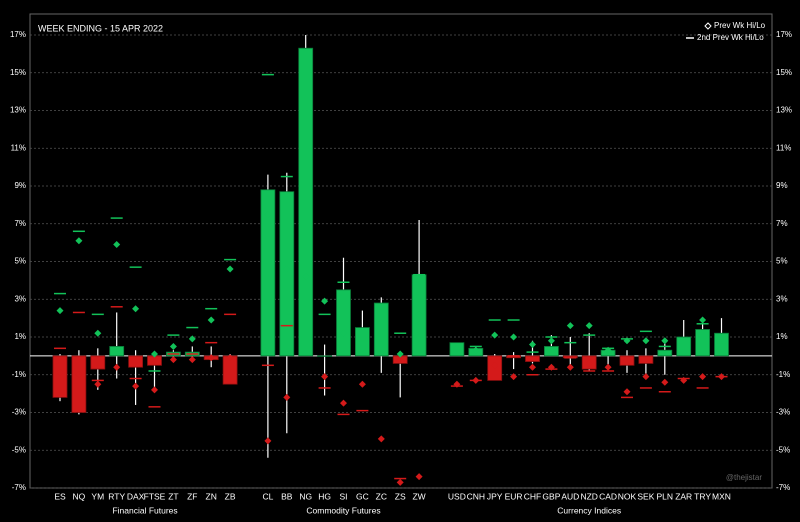  Describe the element at coordinates (18, 72) in the screenshot. I see `y-tick-label: 15%` at that location.